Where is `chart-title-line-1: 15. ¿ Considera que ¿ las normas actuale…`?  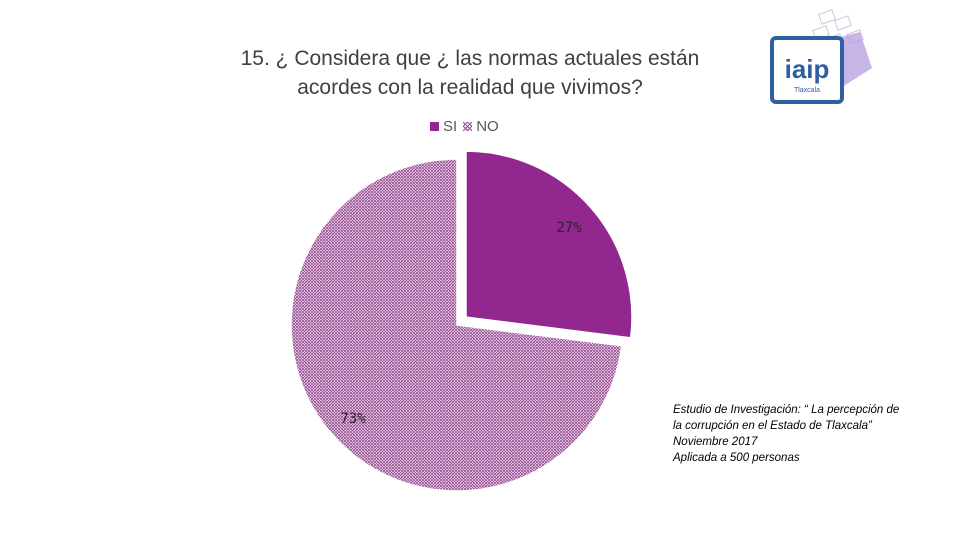
chart-title-line-1: 15. ¿ Considera que ¿ las normas actuale… is located at coordinates (470, 58).